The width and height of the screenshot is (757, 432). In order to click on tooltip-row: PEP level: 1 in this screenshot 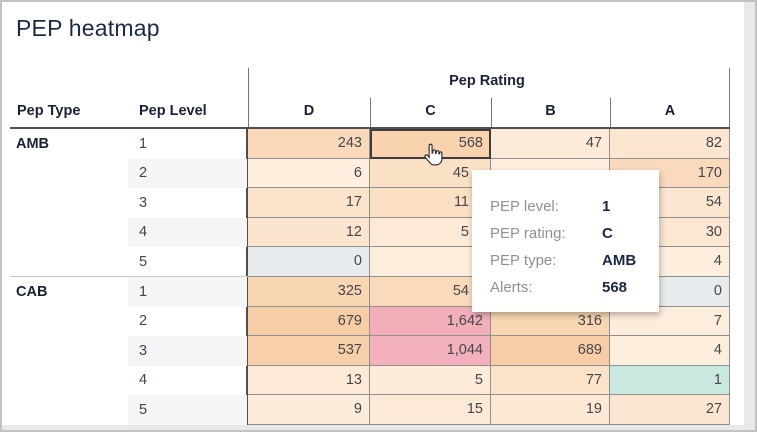, I will do `click(568, 209)`.